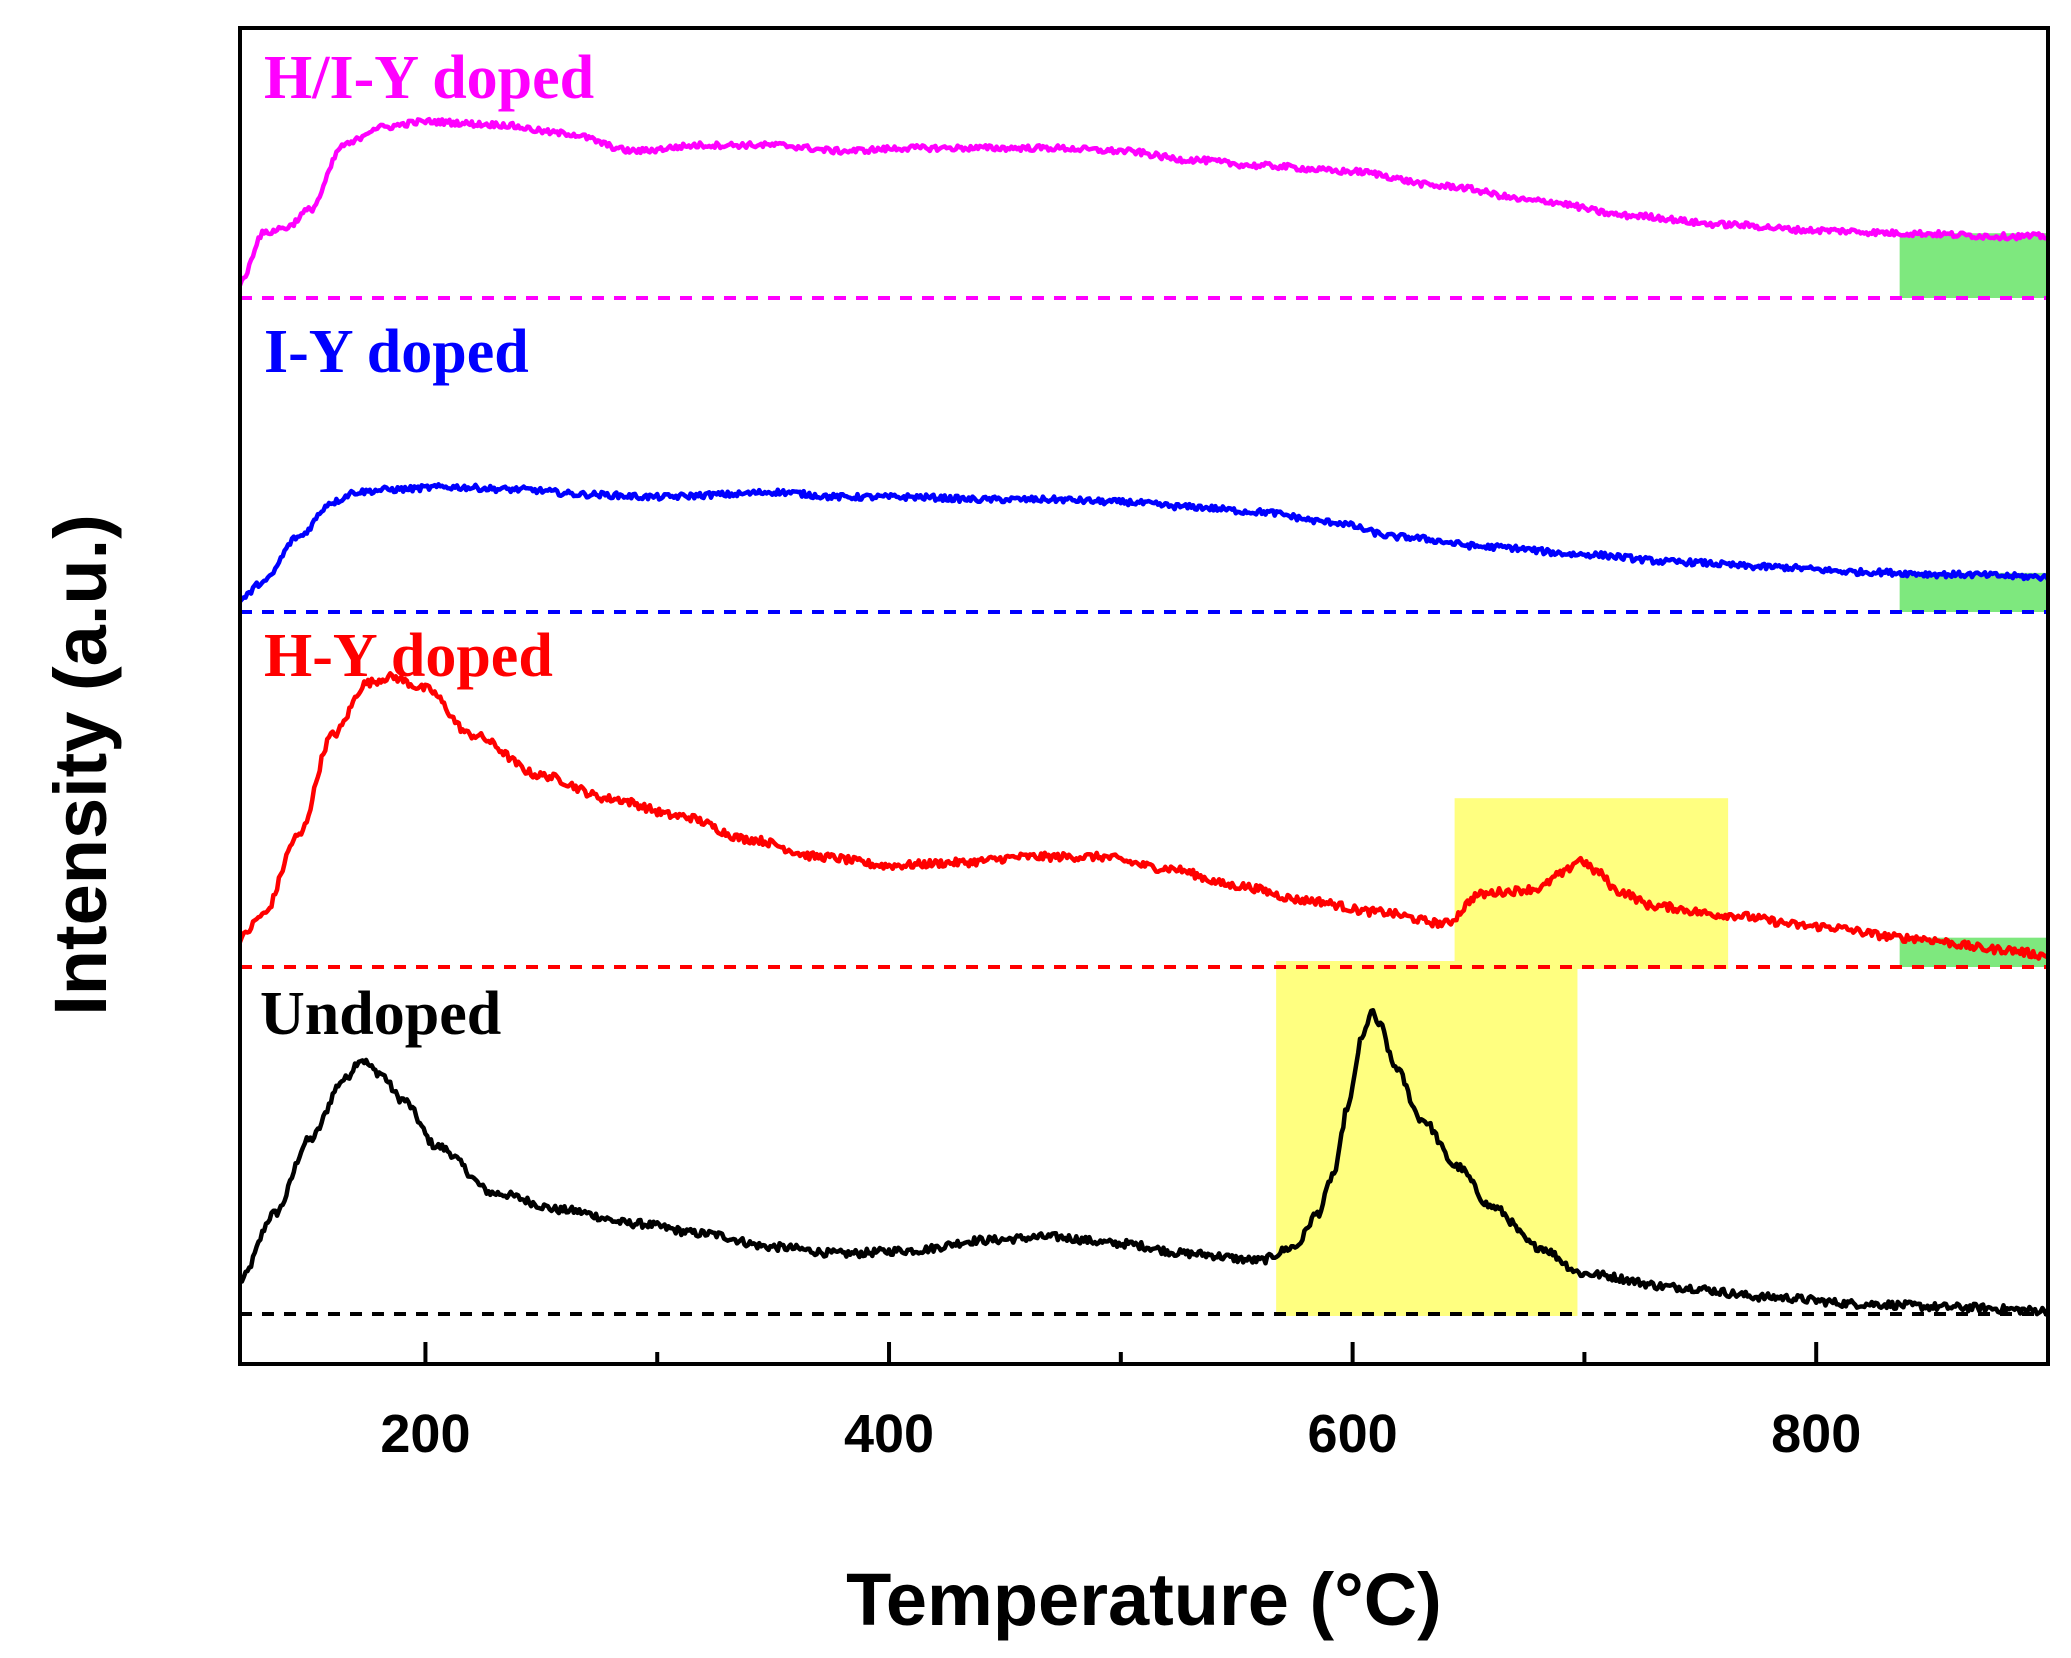 This screenshot has height=1658, width=2071. Describe the element at coordinates (1143, 201) in the screenshot. I see `series-line-hiy` at that location.